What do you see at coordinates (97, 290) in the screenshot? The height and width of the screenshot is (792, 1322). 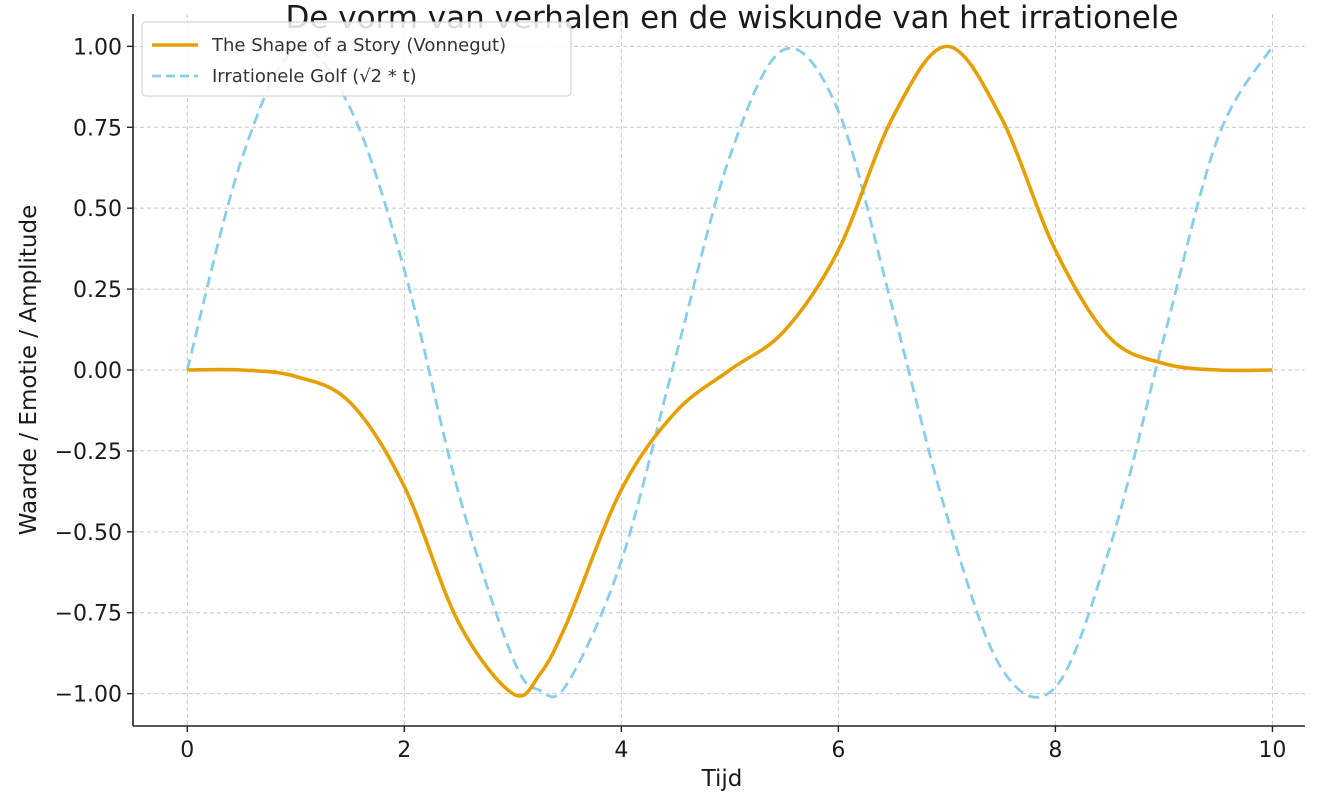 I see `y-tick-label: 0.25` at bounding box center [97, 290].